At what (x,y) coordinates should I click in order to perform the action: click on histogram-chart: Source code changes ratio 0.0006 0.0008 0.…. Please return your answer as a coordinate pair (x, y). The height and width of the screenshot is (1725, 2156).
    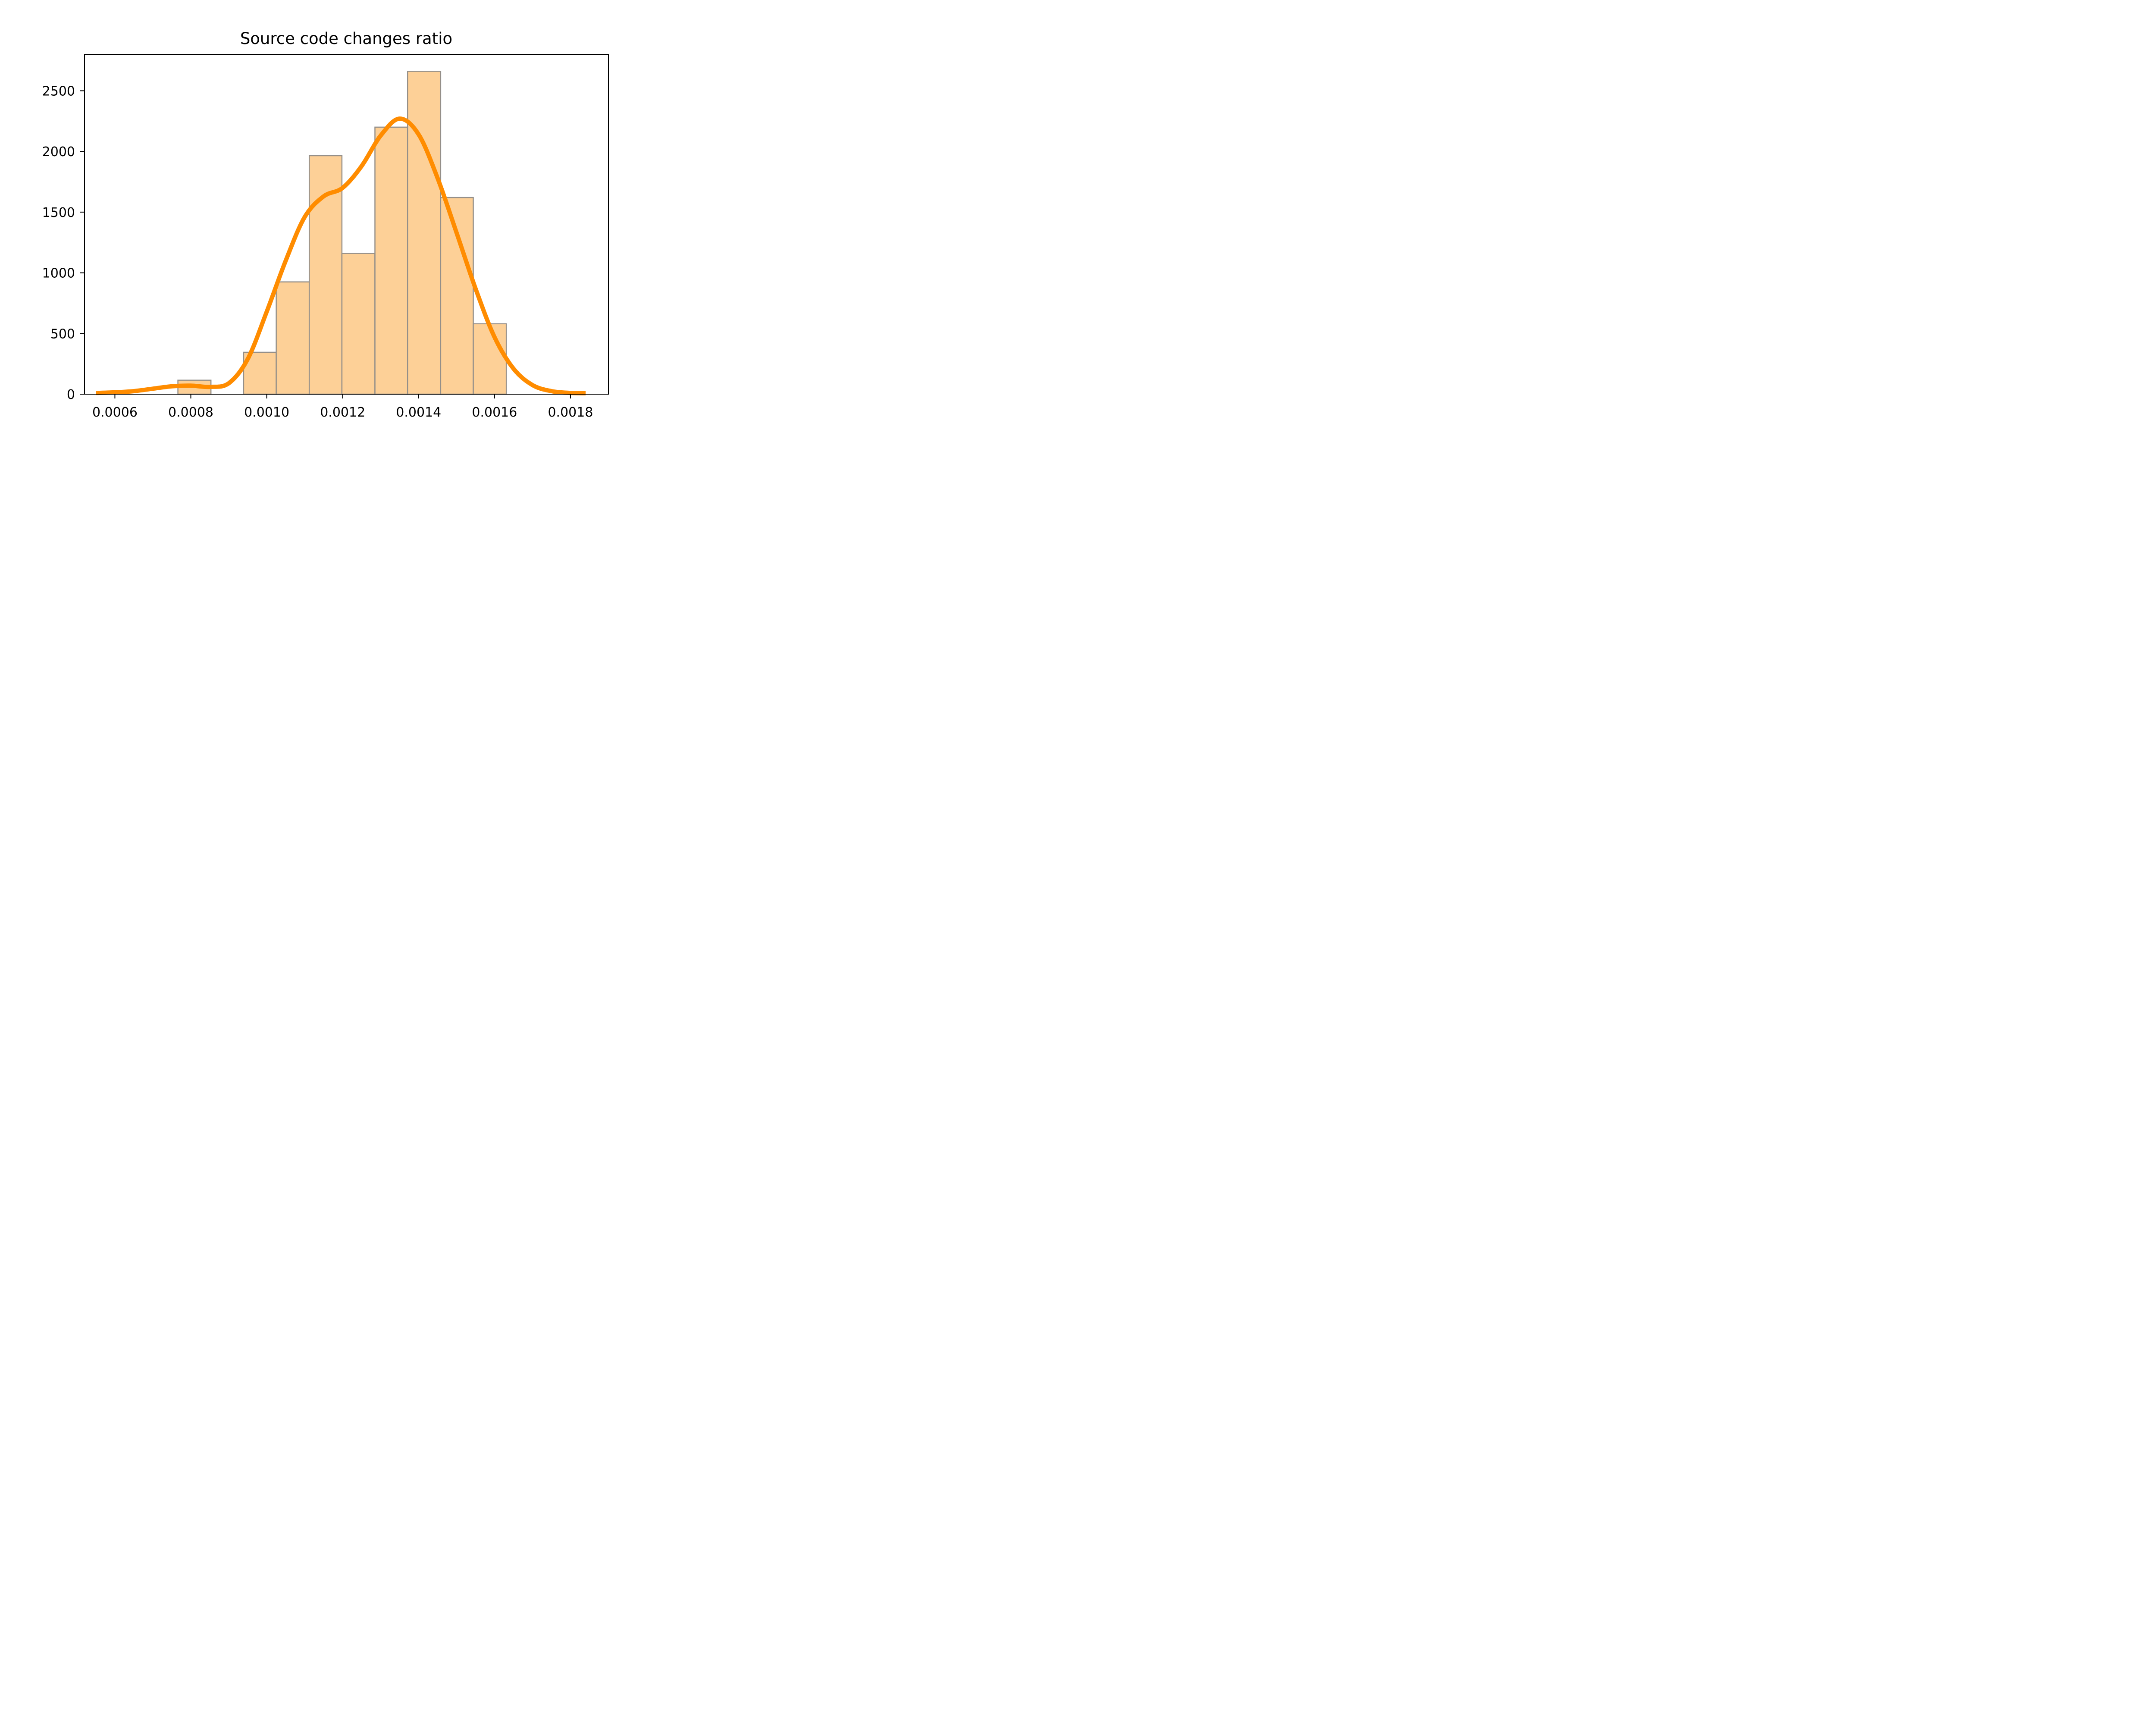
    Looking at the image, I should click on (336, 224).